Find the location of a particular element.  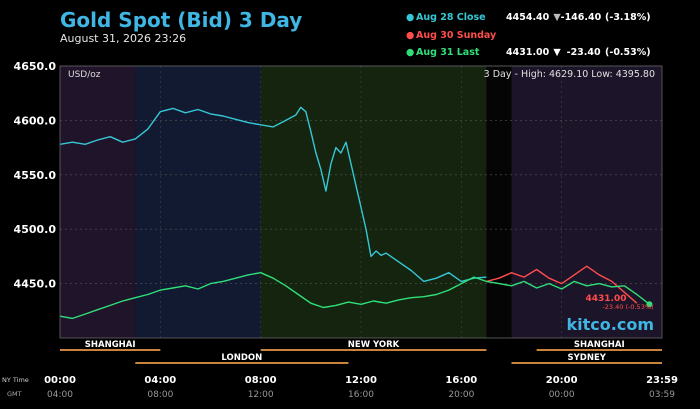

last-change-label: -23.40 (-0.53%) is located at coordinates (627, 307).